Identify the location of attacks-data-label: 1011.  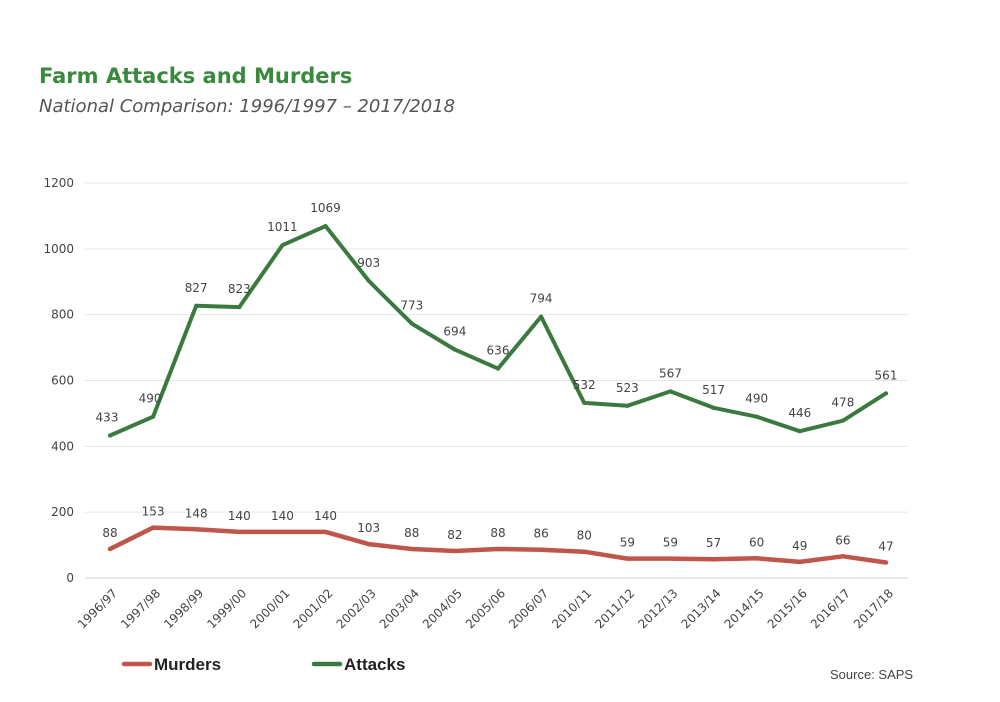
(282, 227).